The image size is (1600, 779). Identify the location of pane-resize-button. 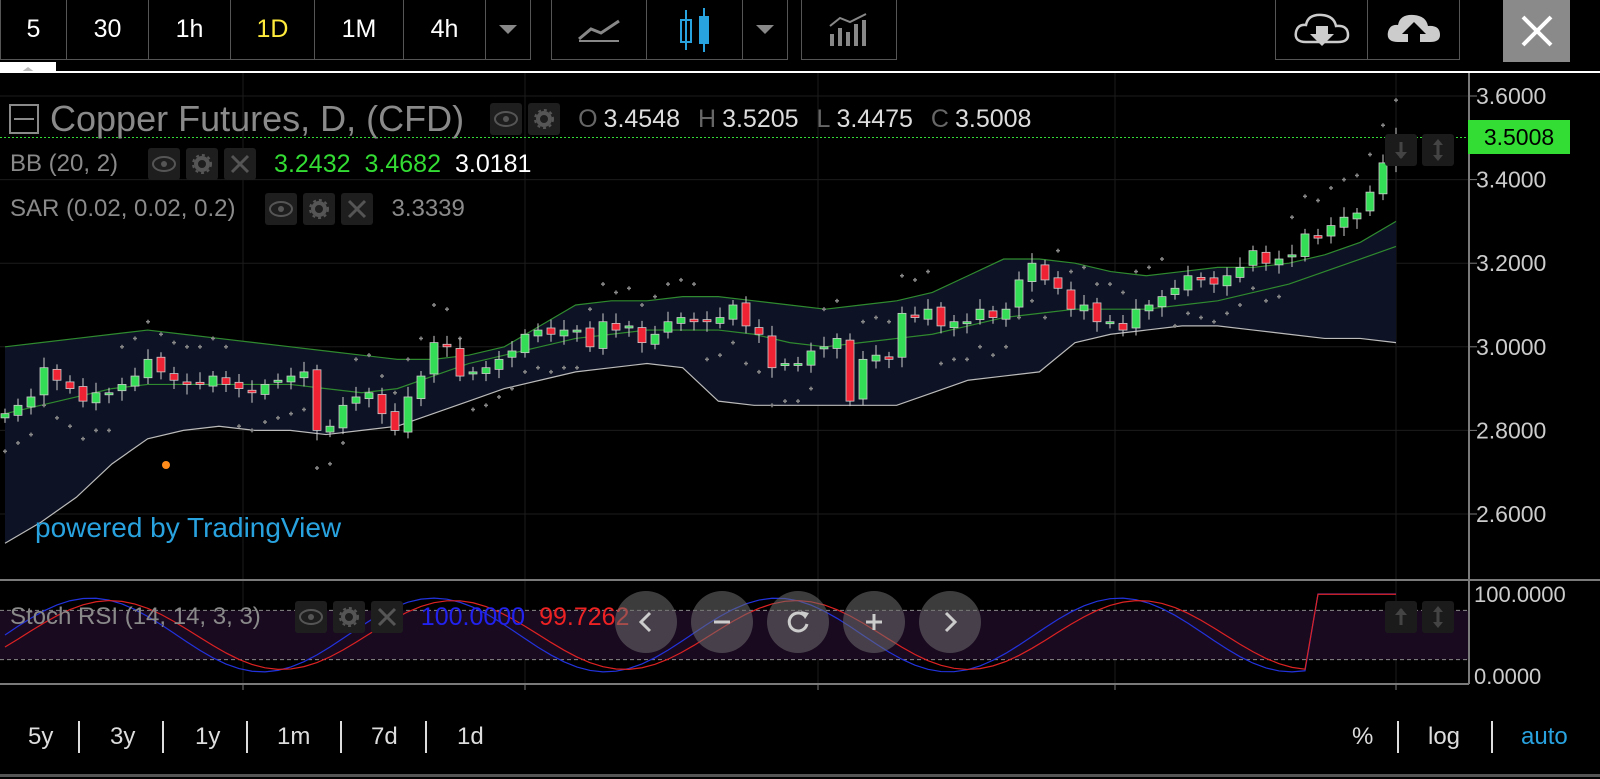
(1438, 150).